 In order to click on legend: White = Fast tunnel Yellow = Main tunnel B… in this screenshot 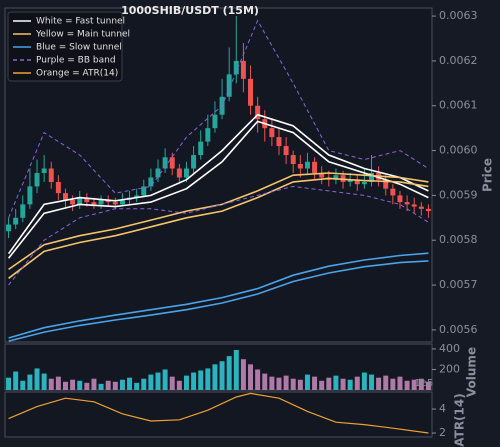, I will do `click(71, 48)`.